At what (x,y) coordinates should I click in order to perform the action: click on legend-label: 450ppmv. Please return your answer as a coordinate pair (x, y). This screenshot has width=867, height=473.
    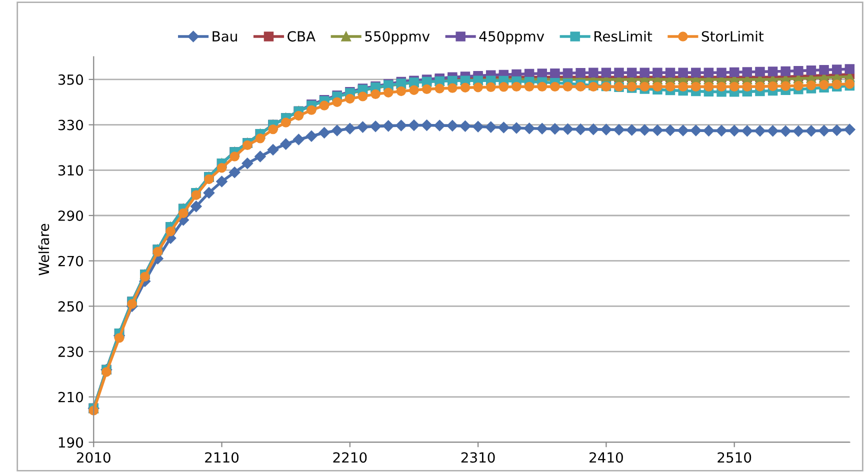
    Looking at the image, I should click on (511, 37).